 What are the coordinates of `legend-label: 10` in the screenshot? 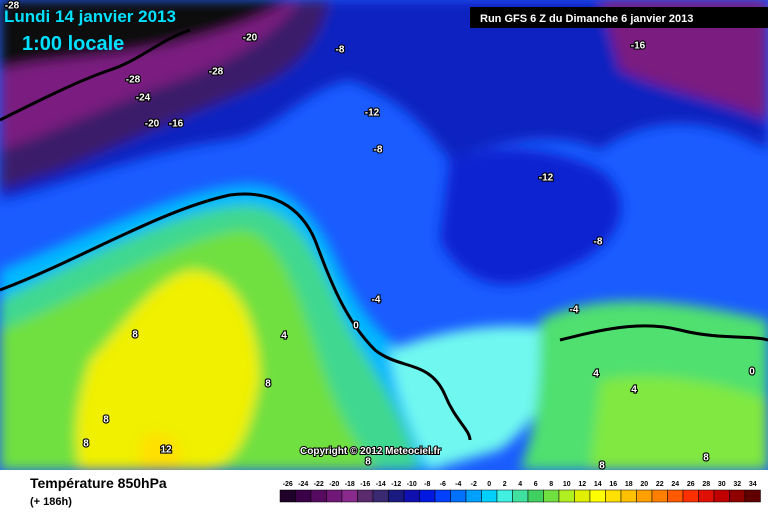 It's located at (567, 484).